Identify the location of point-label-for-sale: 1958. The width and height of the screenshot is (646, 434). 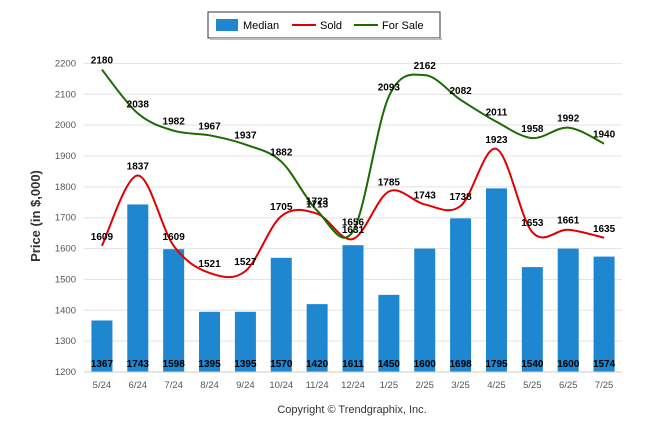
(532, 129).